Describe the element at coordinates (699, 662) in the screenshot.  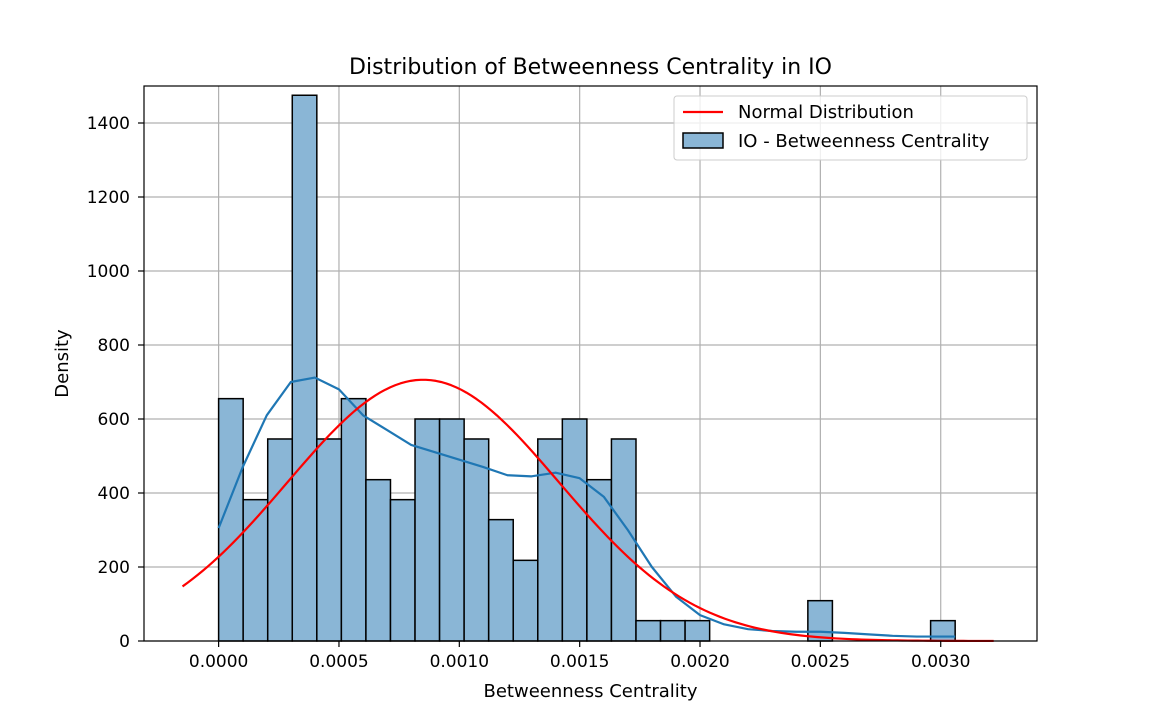
I see `x-tick-label: 0.0020` at that location.